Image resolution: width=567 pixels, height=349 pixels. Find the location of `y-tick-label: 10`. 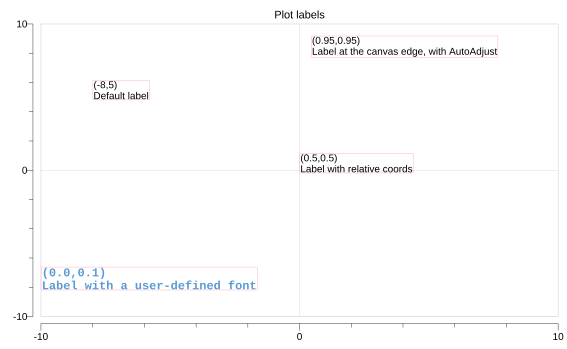

y-tick-label: 10 is located at coordinates (22, 24).